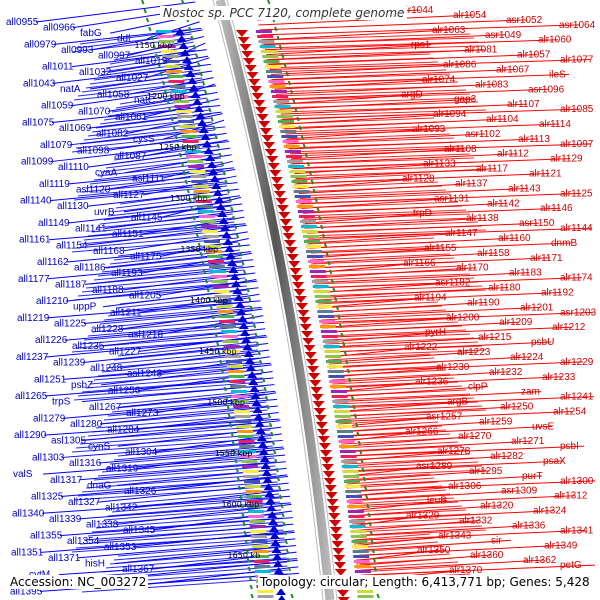  I want to click on left-gene-label: asl1305, so click(68, 441).